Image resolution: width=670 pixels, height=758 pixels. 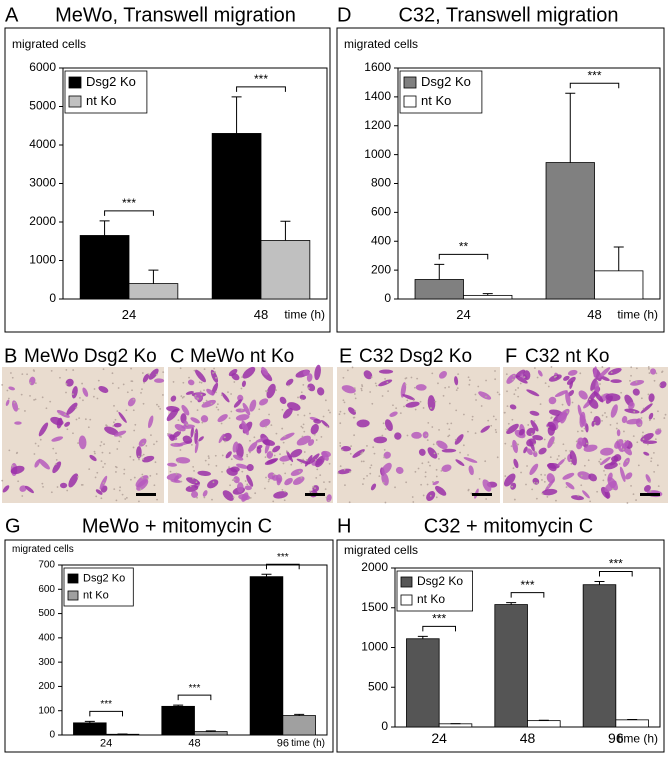 What do you see at coordinates (261, 314) in the screenshot?
I see `x-tick-label: 48` at bounding box center [261, 314].